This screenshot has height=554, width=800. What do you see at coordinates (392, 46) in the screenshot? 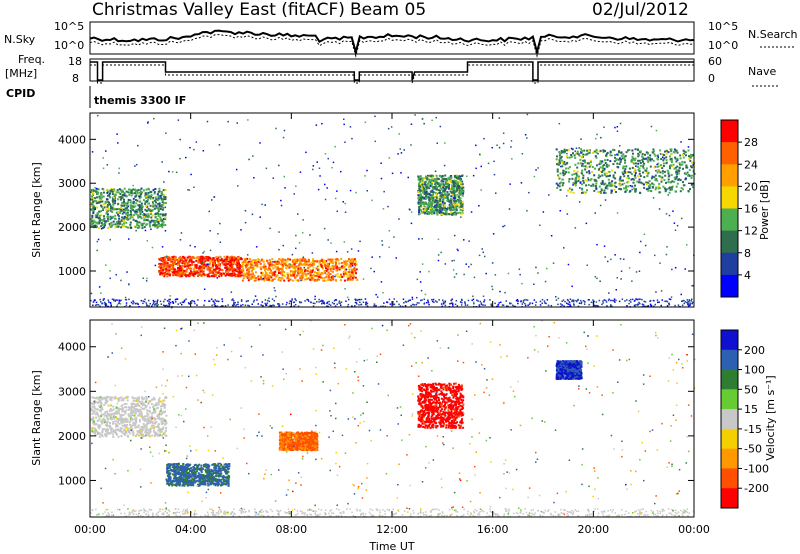
I see `noise-search-line` at bounding box center [392, 46].